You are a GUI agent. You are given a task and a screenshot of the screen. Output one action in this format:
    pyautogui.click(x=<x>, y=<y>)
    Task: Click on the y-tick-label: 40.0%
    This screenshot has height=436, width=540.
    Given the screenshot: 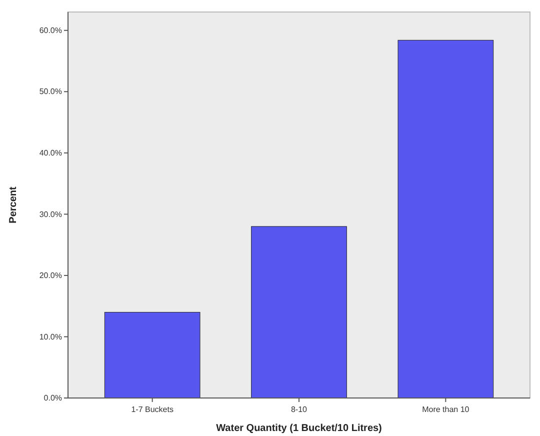 What is the action you would take?
    pyautogui.click(x=50, y=153)
    